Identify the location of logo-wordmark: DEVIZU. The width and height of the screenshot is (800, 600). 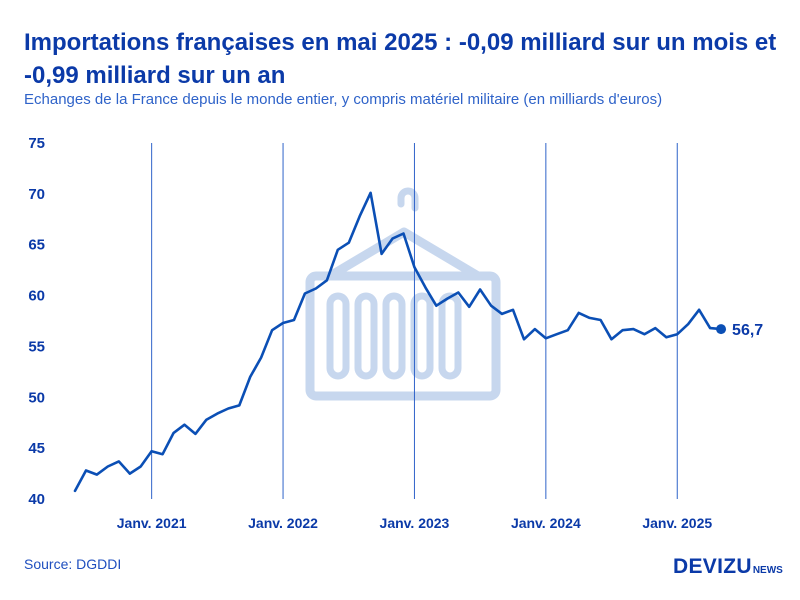
(712, 566).